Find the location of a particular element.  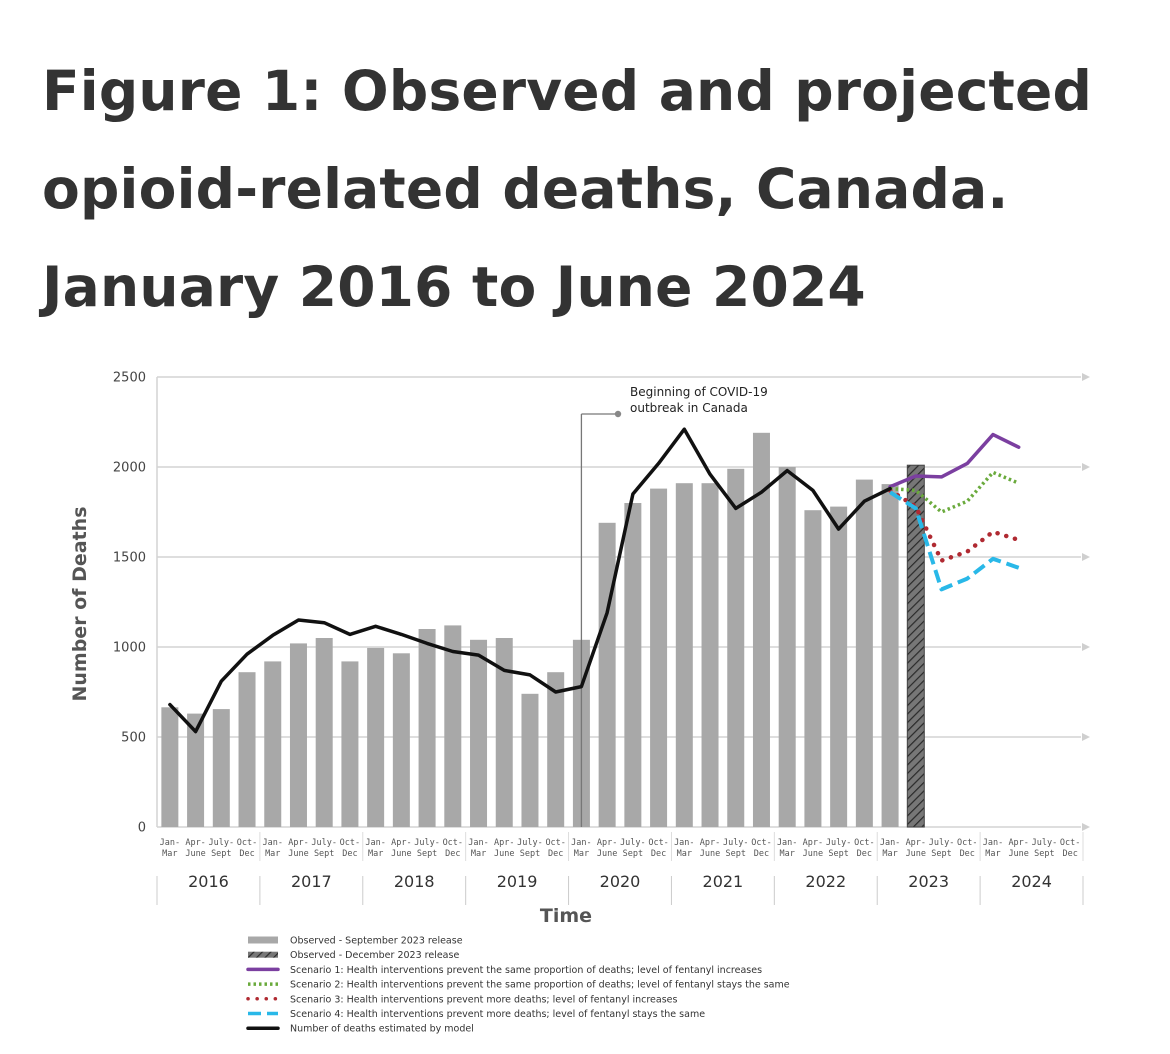

scenario-1-line is located at coordinates (954, 460).